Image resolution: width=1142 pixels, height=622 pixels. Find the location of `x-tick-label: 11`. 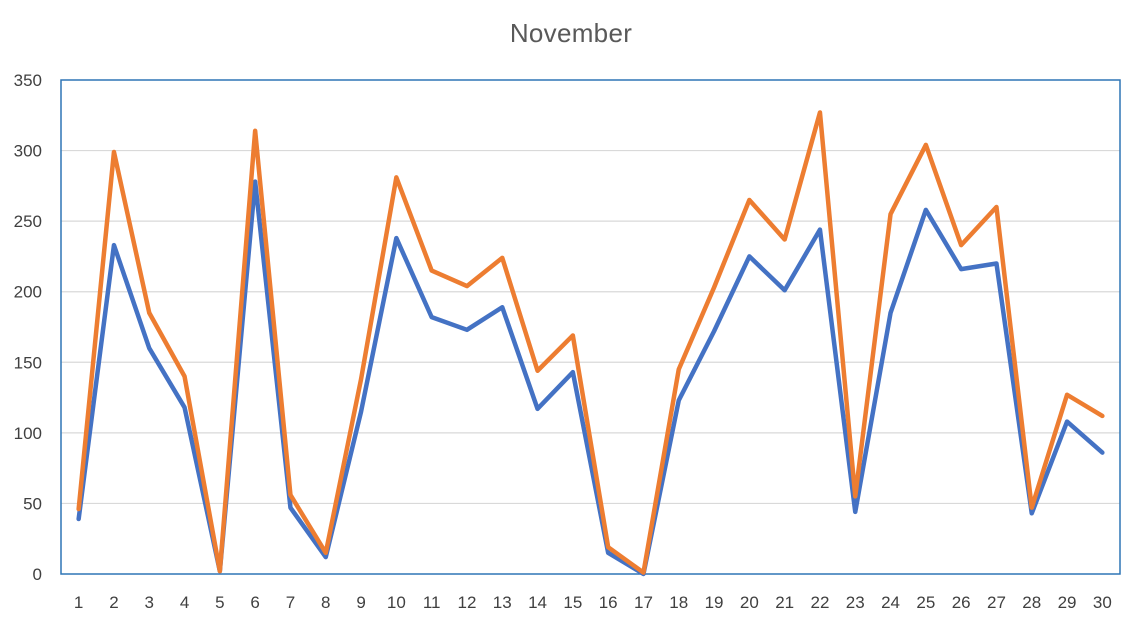

x-tick-label: 11 is located at coordinates (432, 602).